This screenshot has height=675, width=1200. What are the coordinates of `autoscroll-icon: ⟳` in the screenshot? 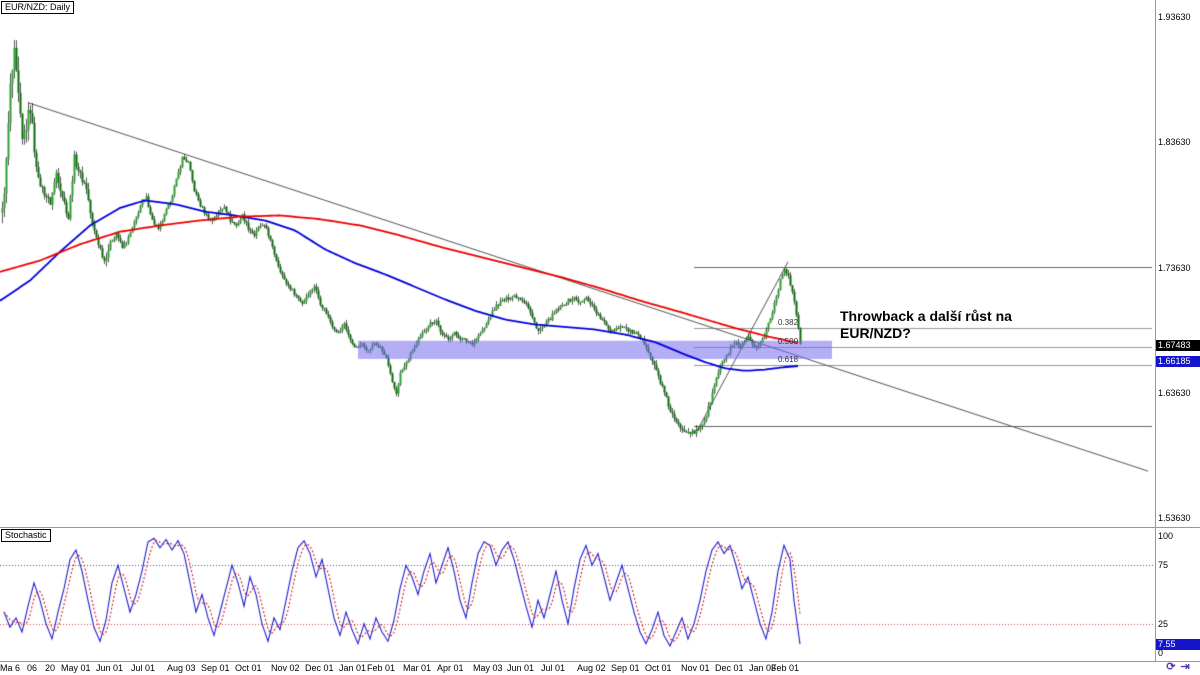 It's located at (1171, 667).